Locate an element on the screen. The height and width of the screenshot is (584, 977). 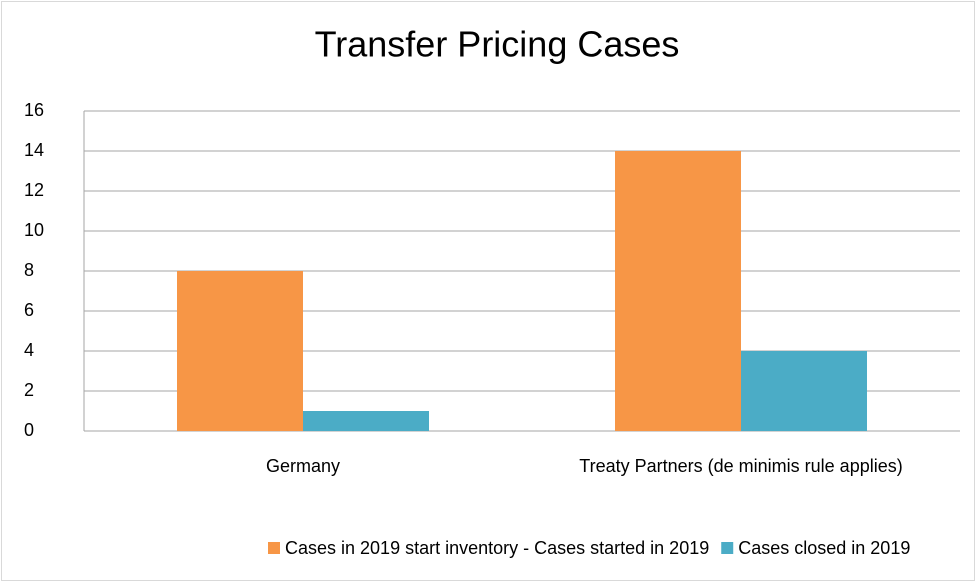
chart-title: Transfer Pricing Cases is located at coordinates (497, 44).